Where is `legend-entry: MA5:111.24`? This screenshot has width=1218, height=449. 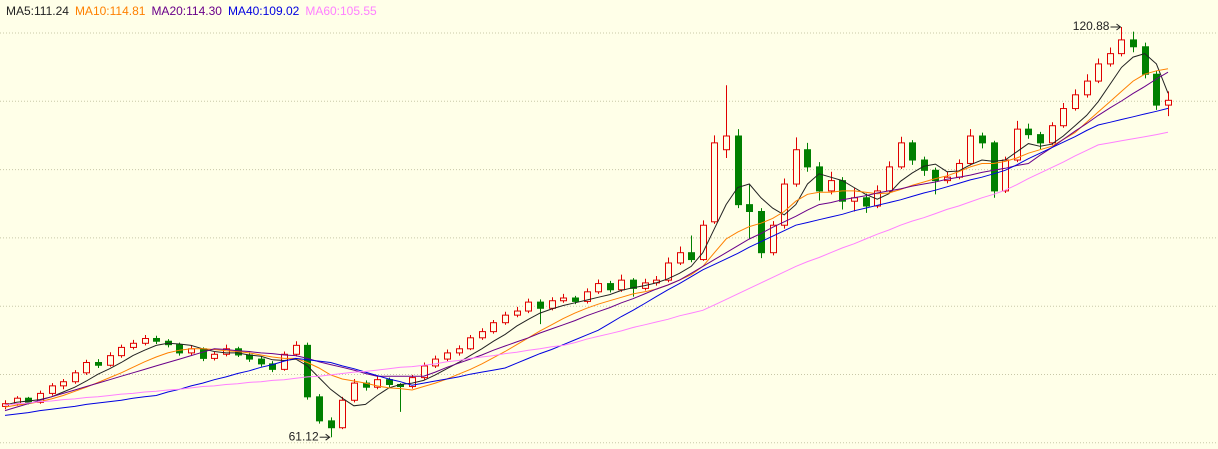 legend-entry: MA5:111.24 is located at coordinates (37, 11).